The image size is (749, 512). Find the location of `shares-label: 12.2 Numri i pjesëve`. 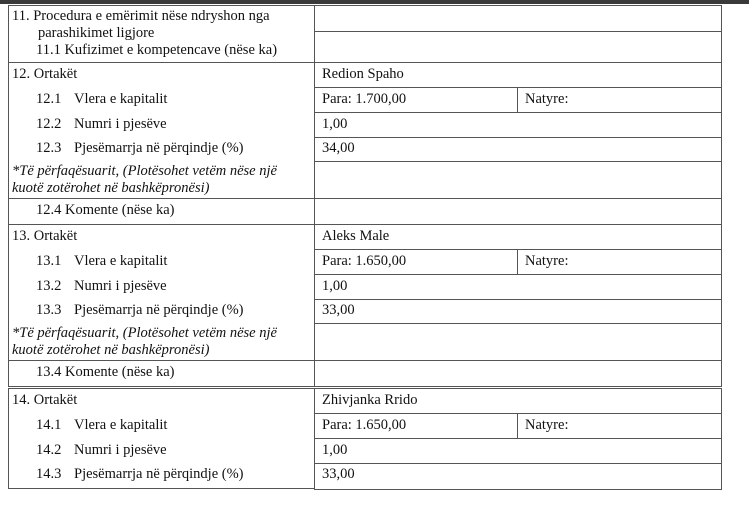

shares-label: 12.2 Numri i pjesëve is located at coordinates (101, 124).